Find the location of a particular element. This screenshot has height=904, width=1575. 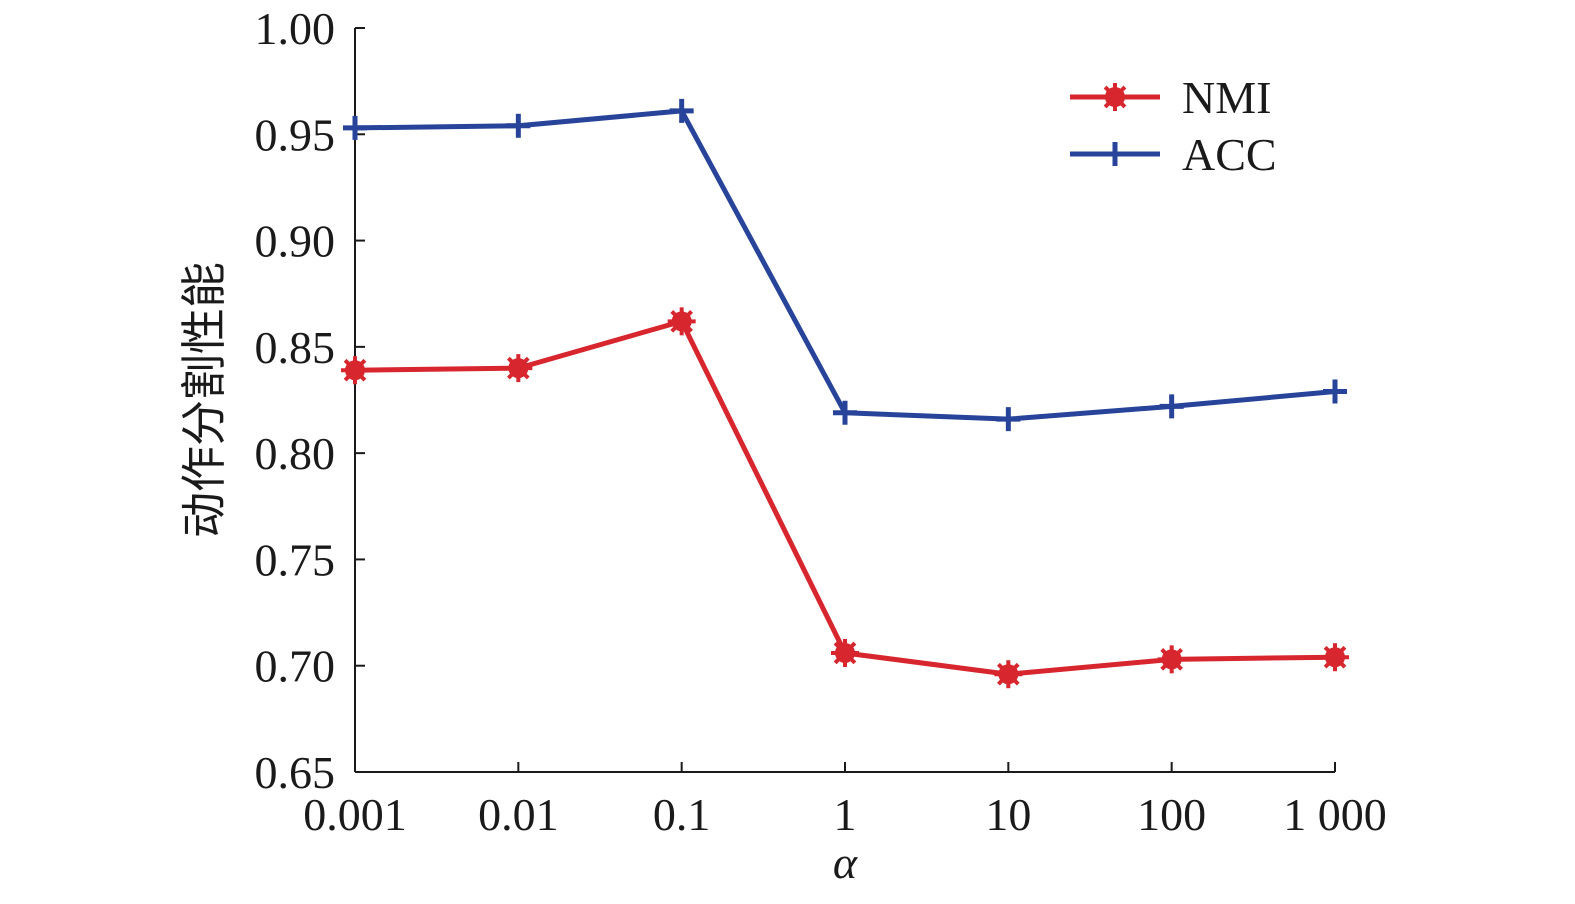

x-tick-label: 10 is located at coordinates (1008, 814).